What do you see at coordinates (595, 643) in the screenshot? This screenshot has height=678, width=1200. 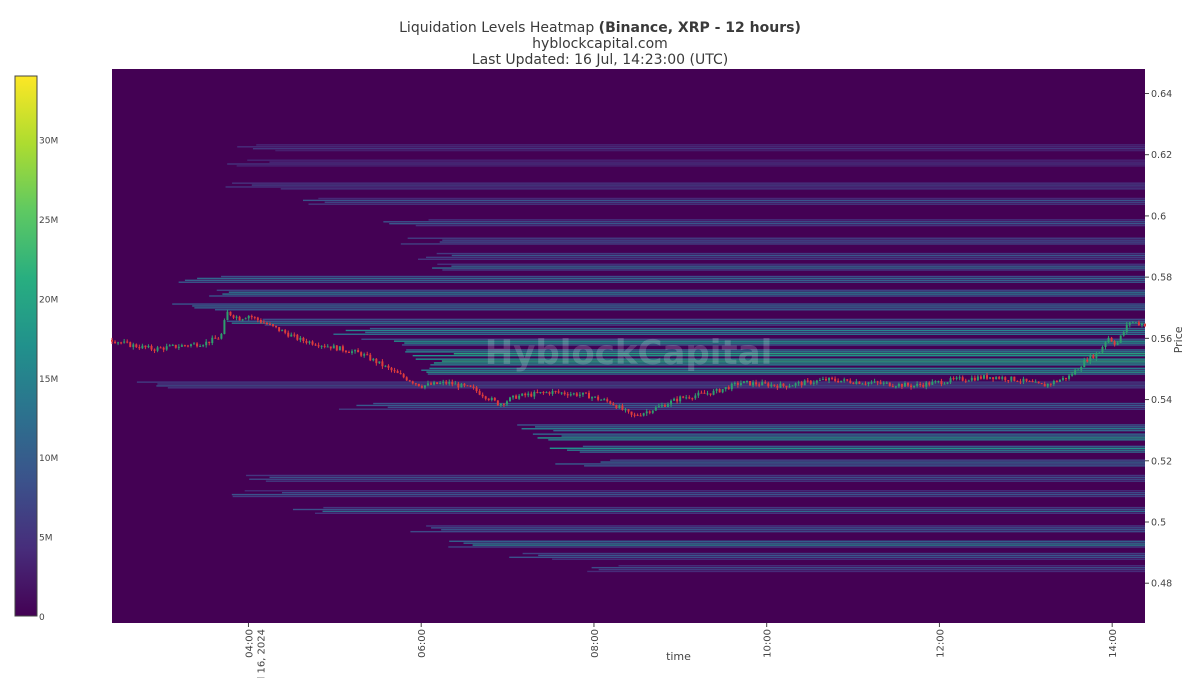 I see `x-tick-label: 08:00` at bounding box center [595, 643].